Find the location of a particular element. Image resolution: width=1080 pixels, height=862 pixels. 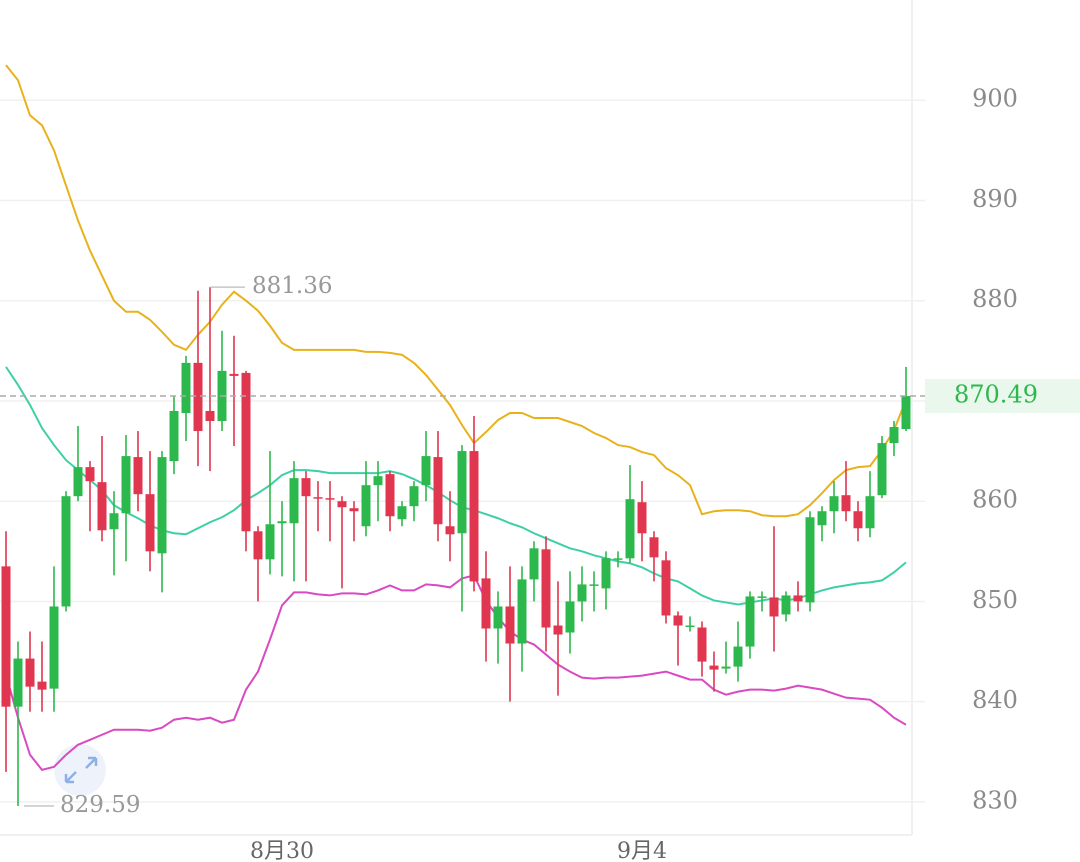

last-price-label: 870.49 is located at coordinates (996, 395).